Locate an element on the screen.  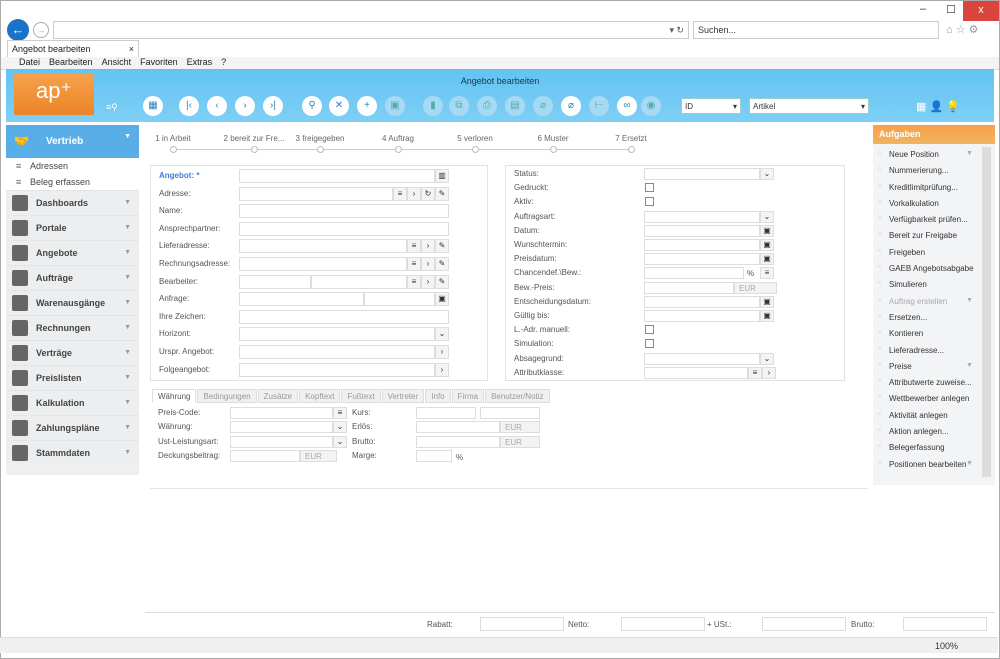
sidebar-item: Zahlungspläne ▼ is located at coordinates (72, 427).